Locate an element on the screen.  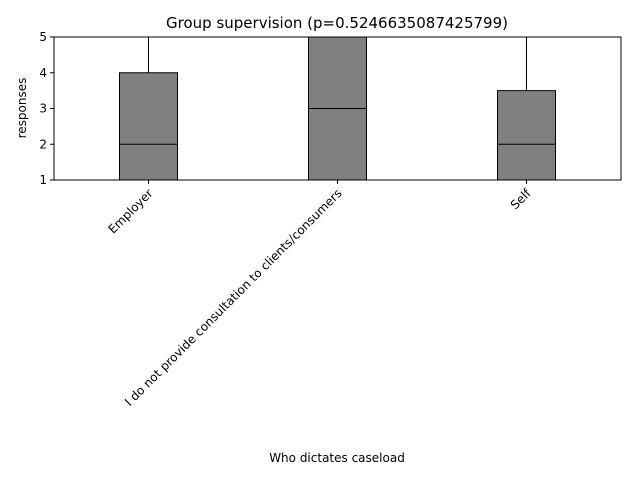
y-tick-label: 5 is located at coordinates (43, 37).